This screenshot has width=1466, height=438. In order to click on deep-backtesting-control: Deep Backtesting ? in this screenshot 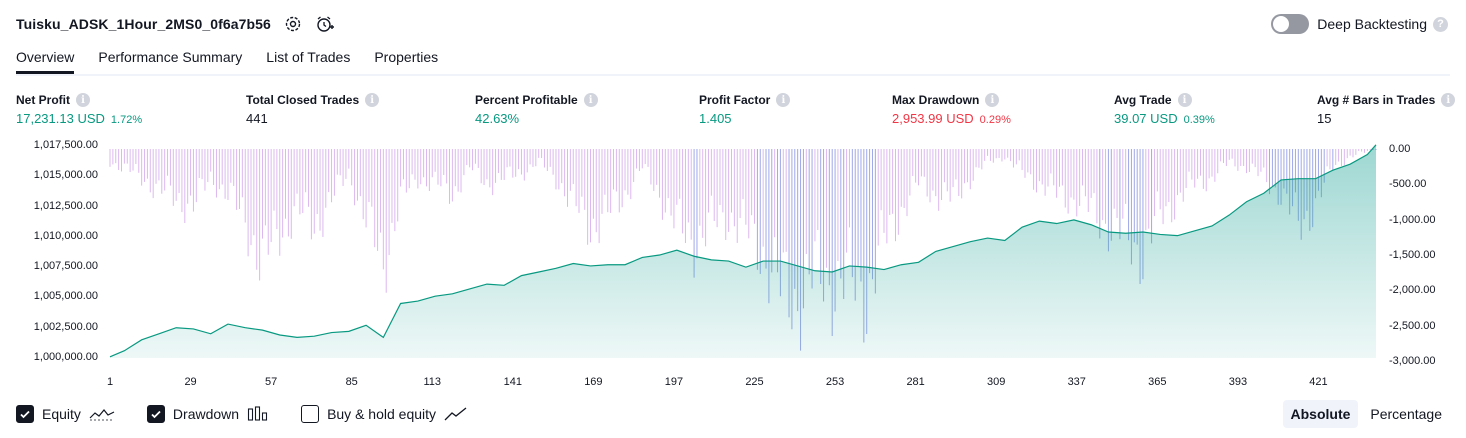, I will do `click(1359, 24)`.